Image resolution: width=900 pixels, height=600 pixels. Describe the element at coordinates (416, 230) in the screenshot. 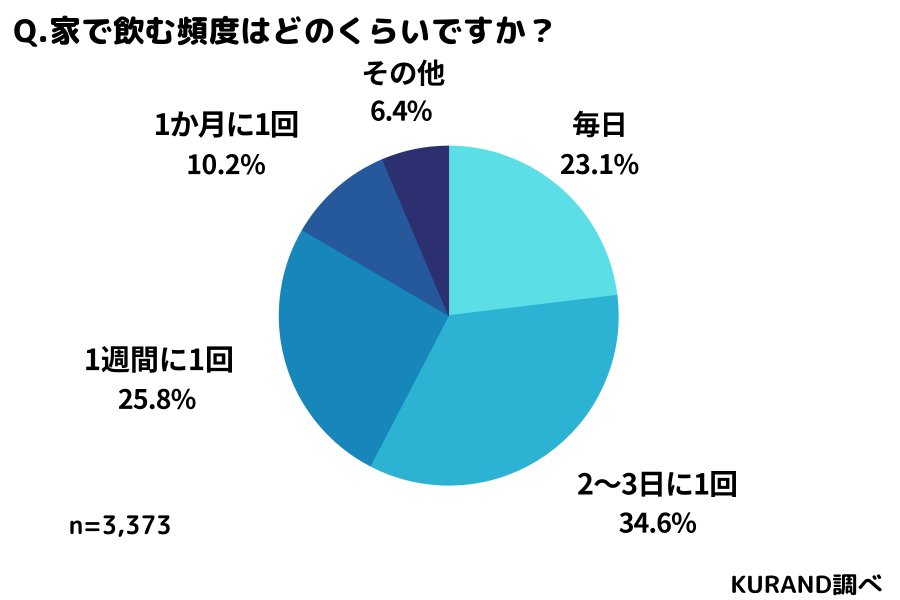

I see `pie-slice-other` at that location.